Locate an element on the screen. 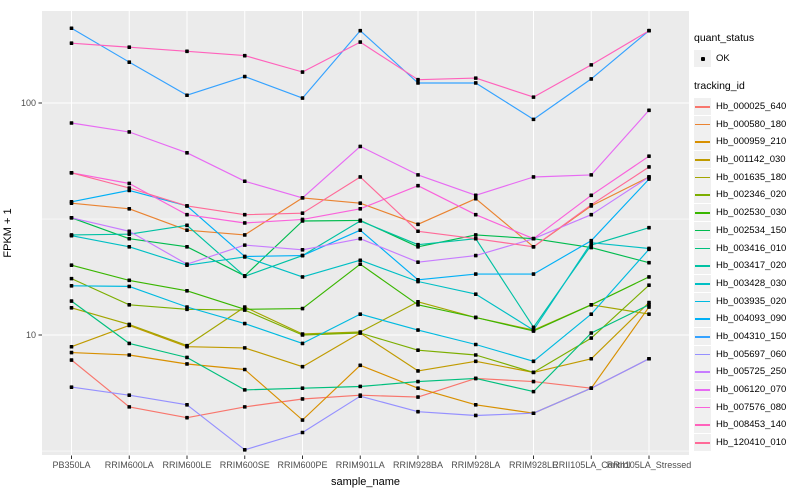 The height and width of the screenshot is (500, 800). legend-item: Hb_000959_210 is located at coordinates (747, 142).